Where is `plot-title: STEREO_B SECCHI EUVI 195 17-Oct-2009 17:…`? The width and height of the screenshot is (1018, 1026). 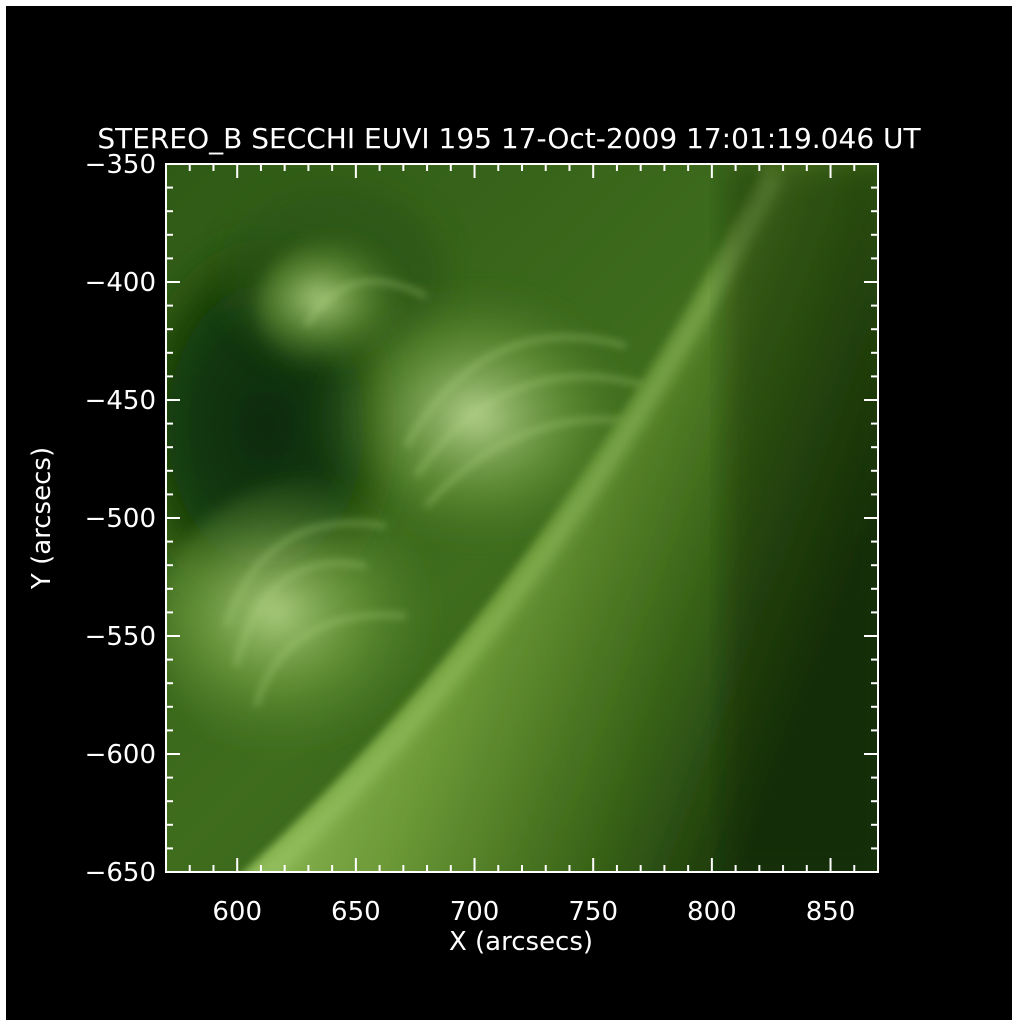
plot-title: STEREO_B SECCHI EUVI 195 17-Oct-2009 17:… is located at coordinates (509, 138).